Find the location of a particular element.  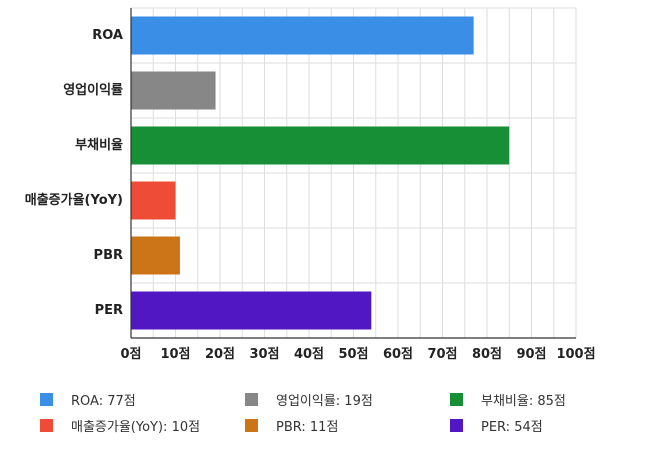

legend-label: 매출증가율(YoY): 10점 is located at coordinates (136, 427).